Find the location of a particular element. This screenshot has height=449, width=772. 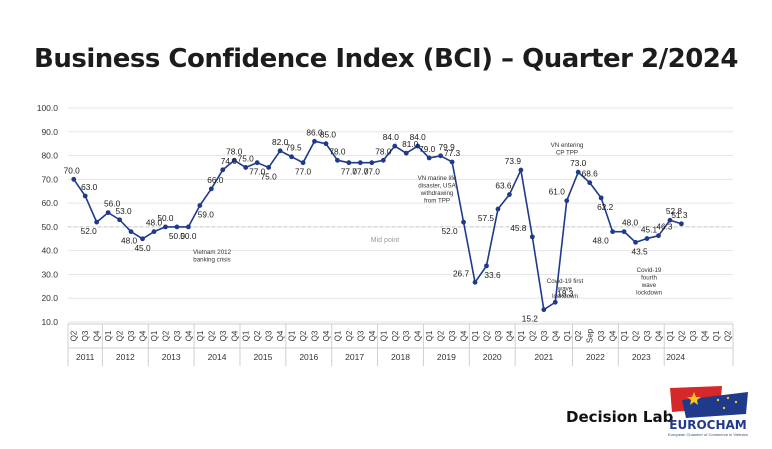

data-label: 43.5 is located at coordinates (639, 251).